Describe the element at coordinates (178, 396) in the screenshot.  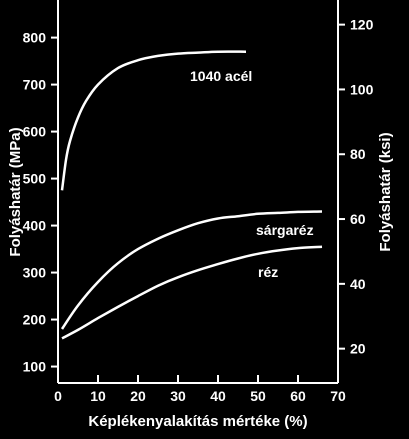
I see `x-tick-label: 30` at that location.